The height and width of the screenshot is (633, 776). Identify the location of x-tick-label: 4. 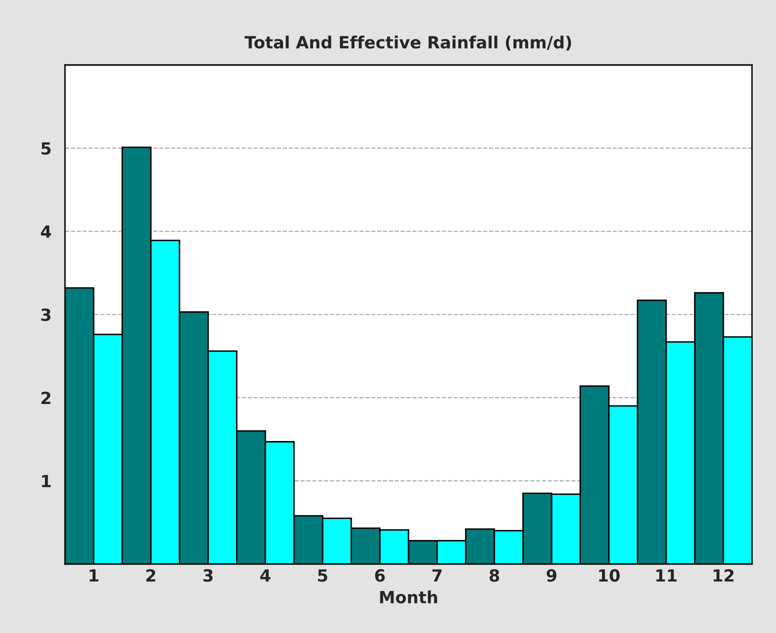
(265, 575).